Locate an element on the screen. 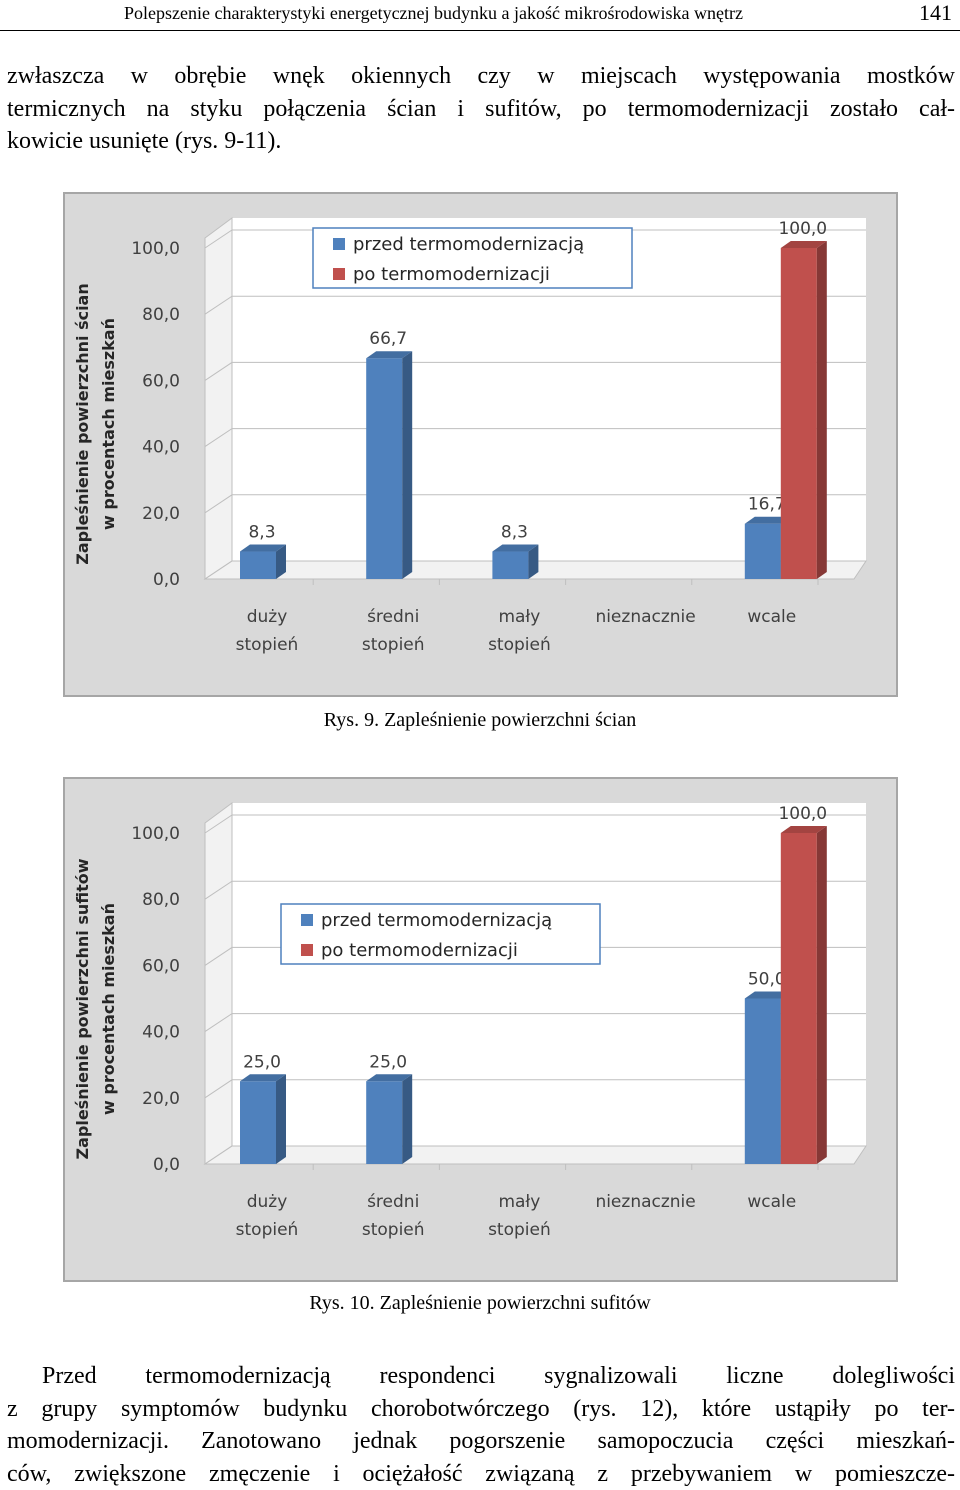 The width and height of the screenshot is (960, 1490). caption: Rys. 9. Zapleśnienie powierzchni ścian is located at coordinates (480, 720).